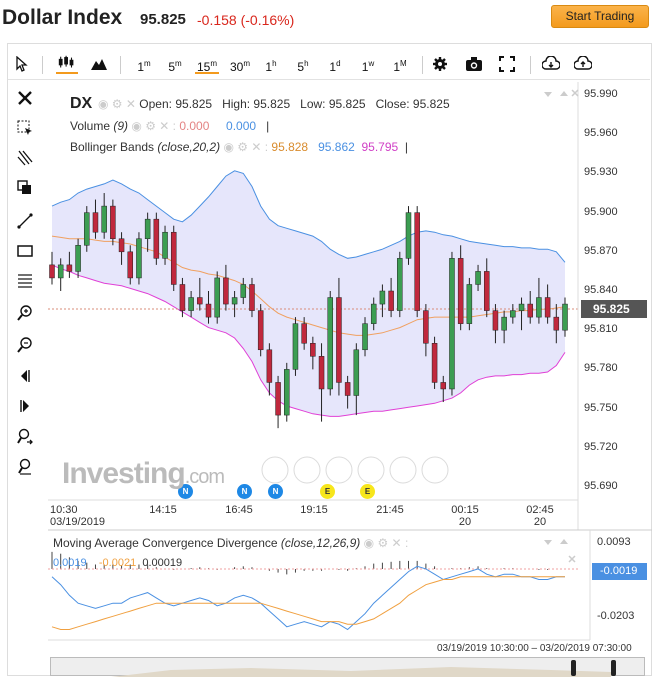 The image size is (657, 677). Describe the element at coordinates (144, 66) in the screenshot. I see `timeframe-1m: 1m` at that location.